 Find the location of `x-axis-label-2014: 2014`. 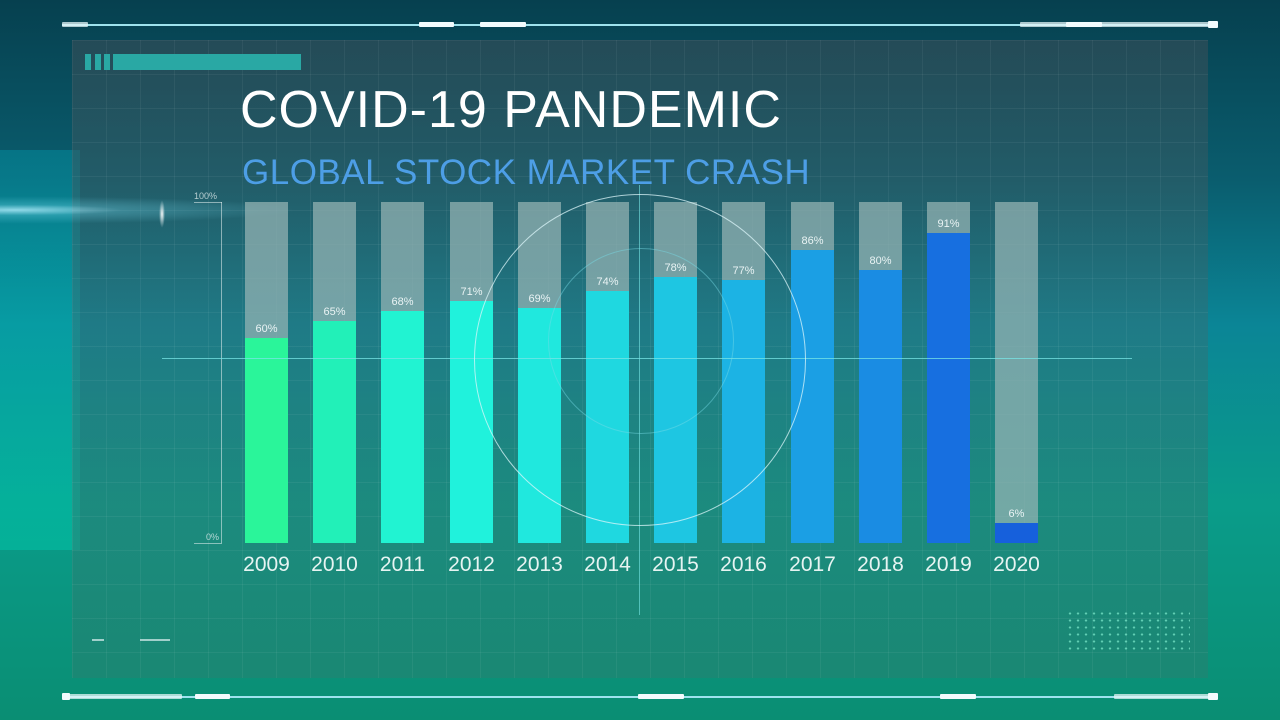

x-axis-label-2014: 2014 is located at coordinates (607, 564).